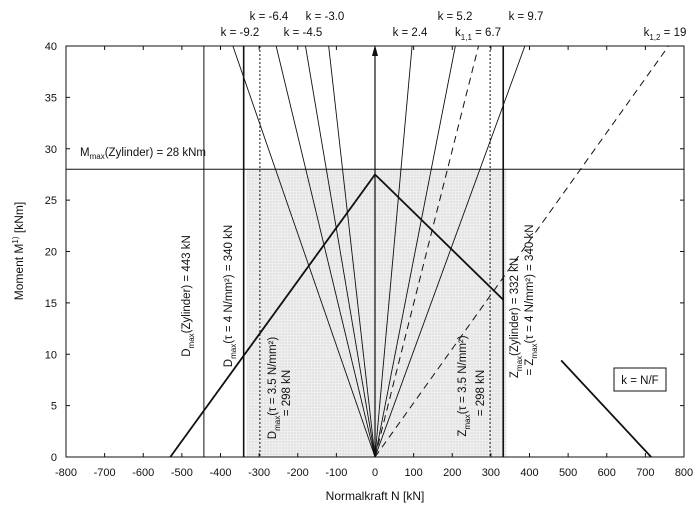  I want to click on vertical-line-label: Dmax(Zylinder) = 443 kN, so click(188, 296).